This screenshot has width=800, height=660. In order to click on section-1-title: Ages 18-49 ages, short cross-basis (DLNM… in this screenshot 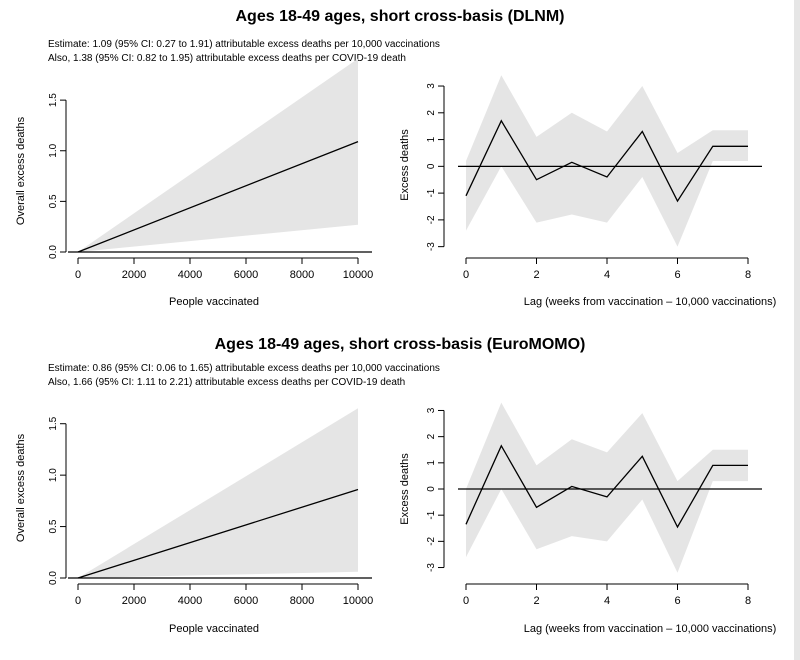, I will do `click(400, 16)`.